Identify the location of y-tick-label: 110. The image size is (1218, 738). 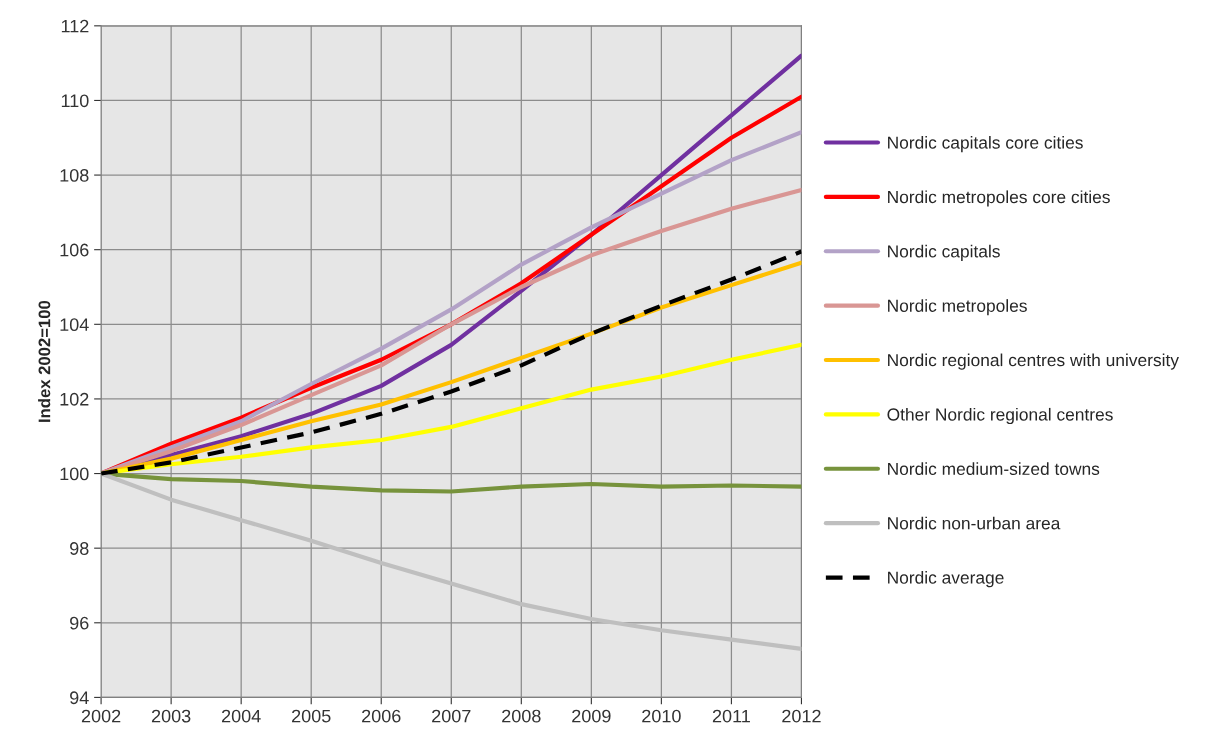
(75, 101).